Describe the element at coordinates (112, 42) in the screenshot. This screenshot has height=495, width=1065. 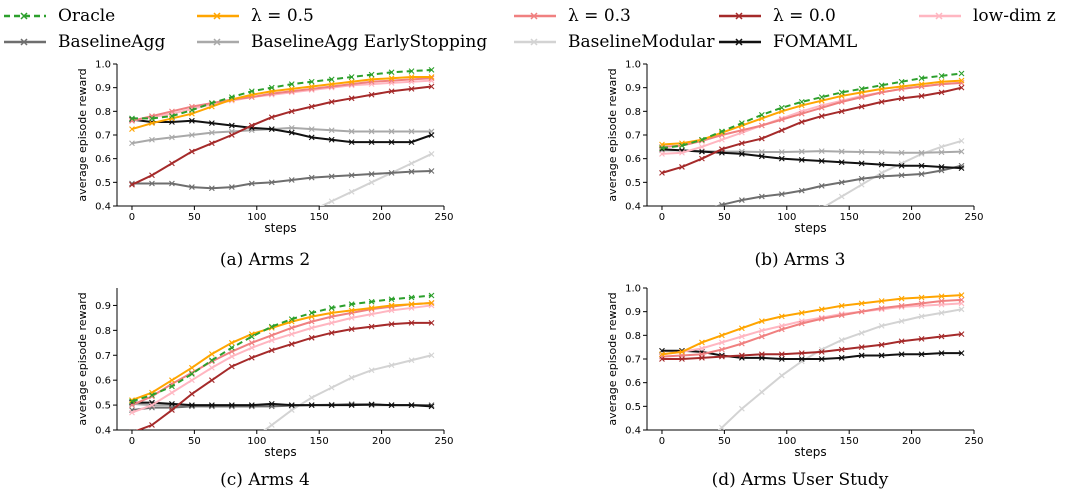
I see `legend-label-bagg: BaselineAgg` at that location.